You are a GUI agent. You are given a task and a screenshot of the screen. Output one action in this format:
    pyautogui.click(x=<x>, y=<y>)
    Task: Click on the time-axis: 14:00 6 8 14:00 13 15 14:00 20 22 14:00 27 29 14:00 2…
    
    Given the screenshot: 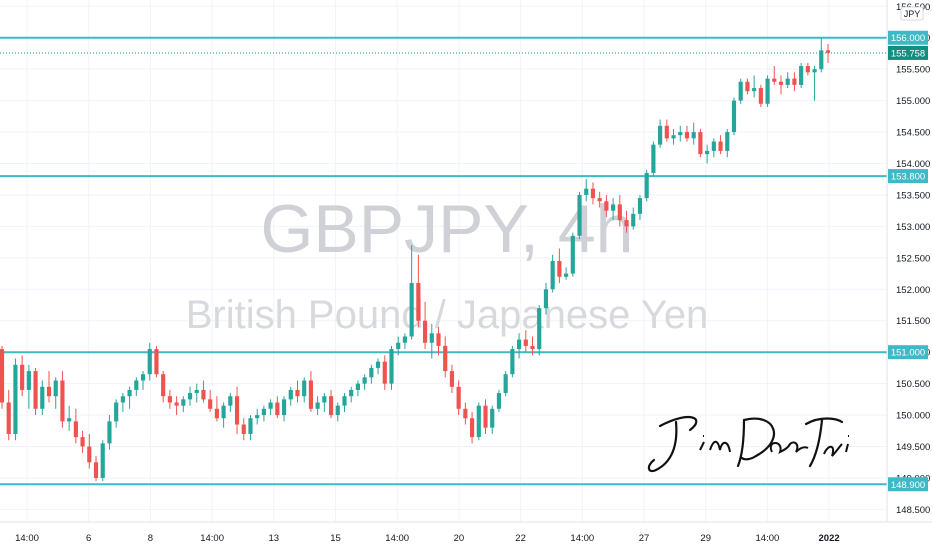 What is the action you would take?
    pyautogui.click(x=427, y=538)
    